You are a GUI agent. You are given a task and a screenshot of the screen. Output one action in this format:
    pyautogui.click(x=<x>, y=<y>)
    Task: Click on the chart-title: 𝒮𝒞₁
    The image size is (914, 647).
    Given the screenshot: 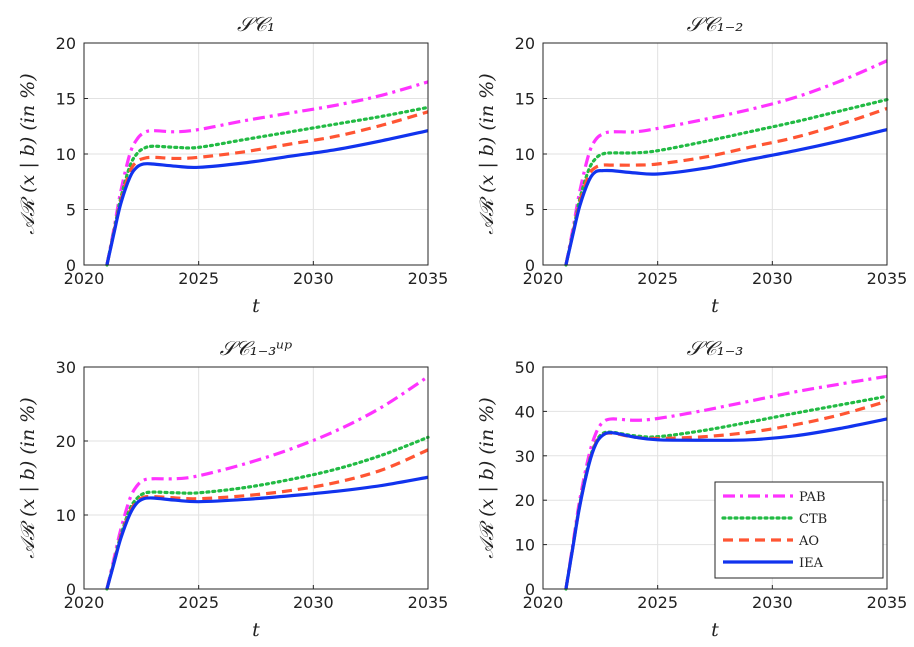 What is the action you would take?
    pyautogui.click(x=256, y=24)
    